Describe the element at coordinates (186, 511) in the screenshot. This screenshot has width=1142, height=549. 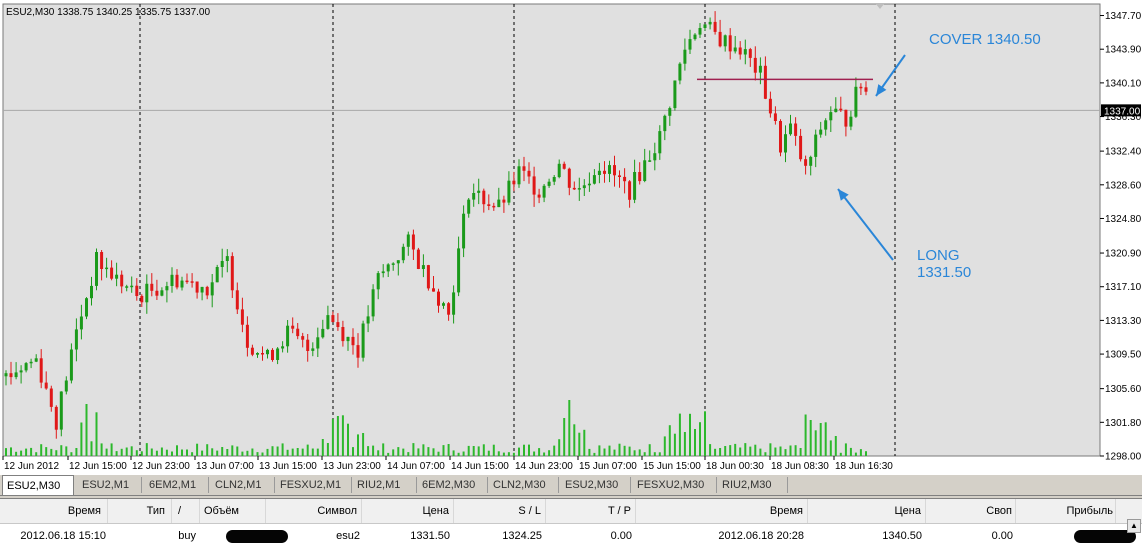
I see `col-sort-indicator: /` at that location.